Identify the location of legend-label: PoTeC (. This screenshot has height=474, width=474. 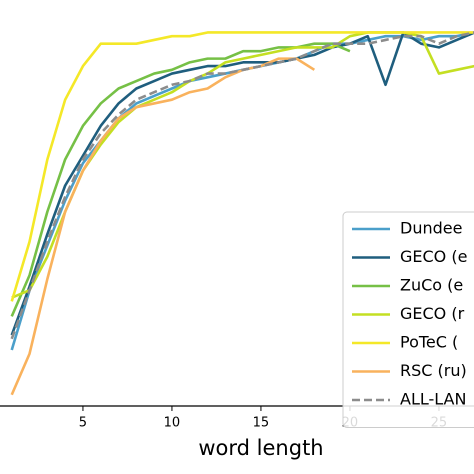
(429, 342).